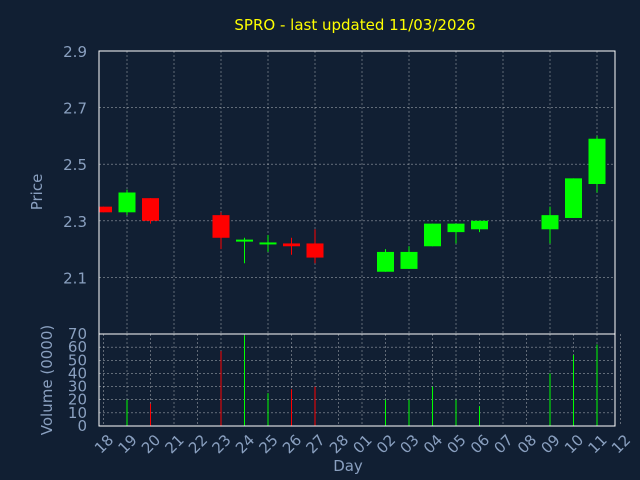  What do you see at coordinates (457, 444) in the screenshot?
I see `x-tick-label: 05` at bounding box center [457, 444].